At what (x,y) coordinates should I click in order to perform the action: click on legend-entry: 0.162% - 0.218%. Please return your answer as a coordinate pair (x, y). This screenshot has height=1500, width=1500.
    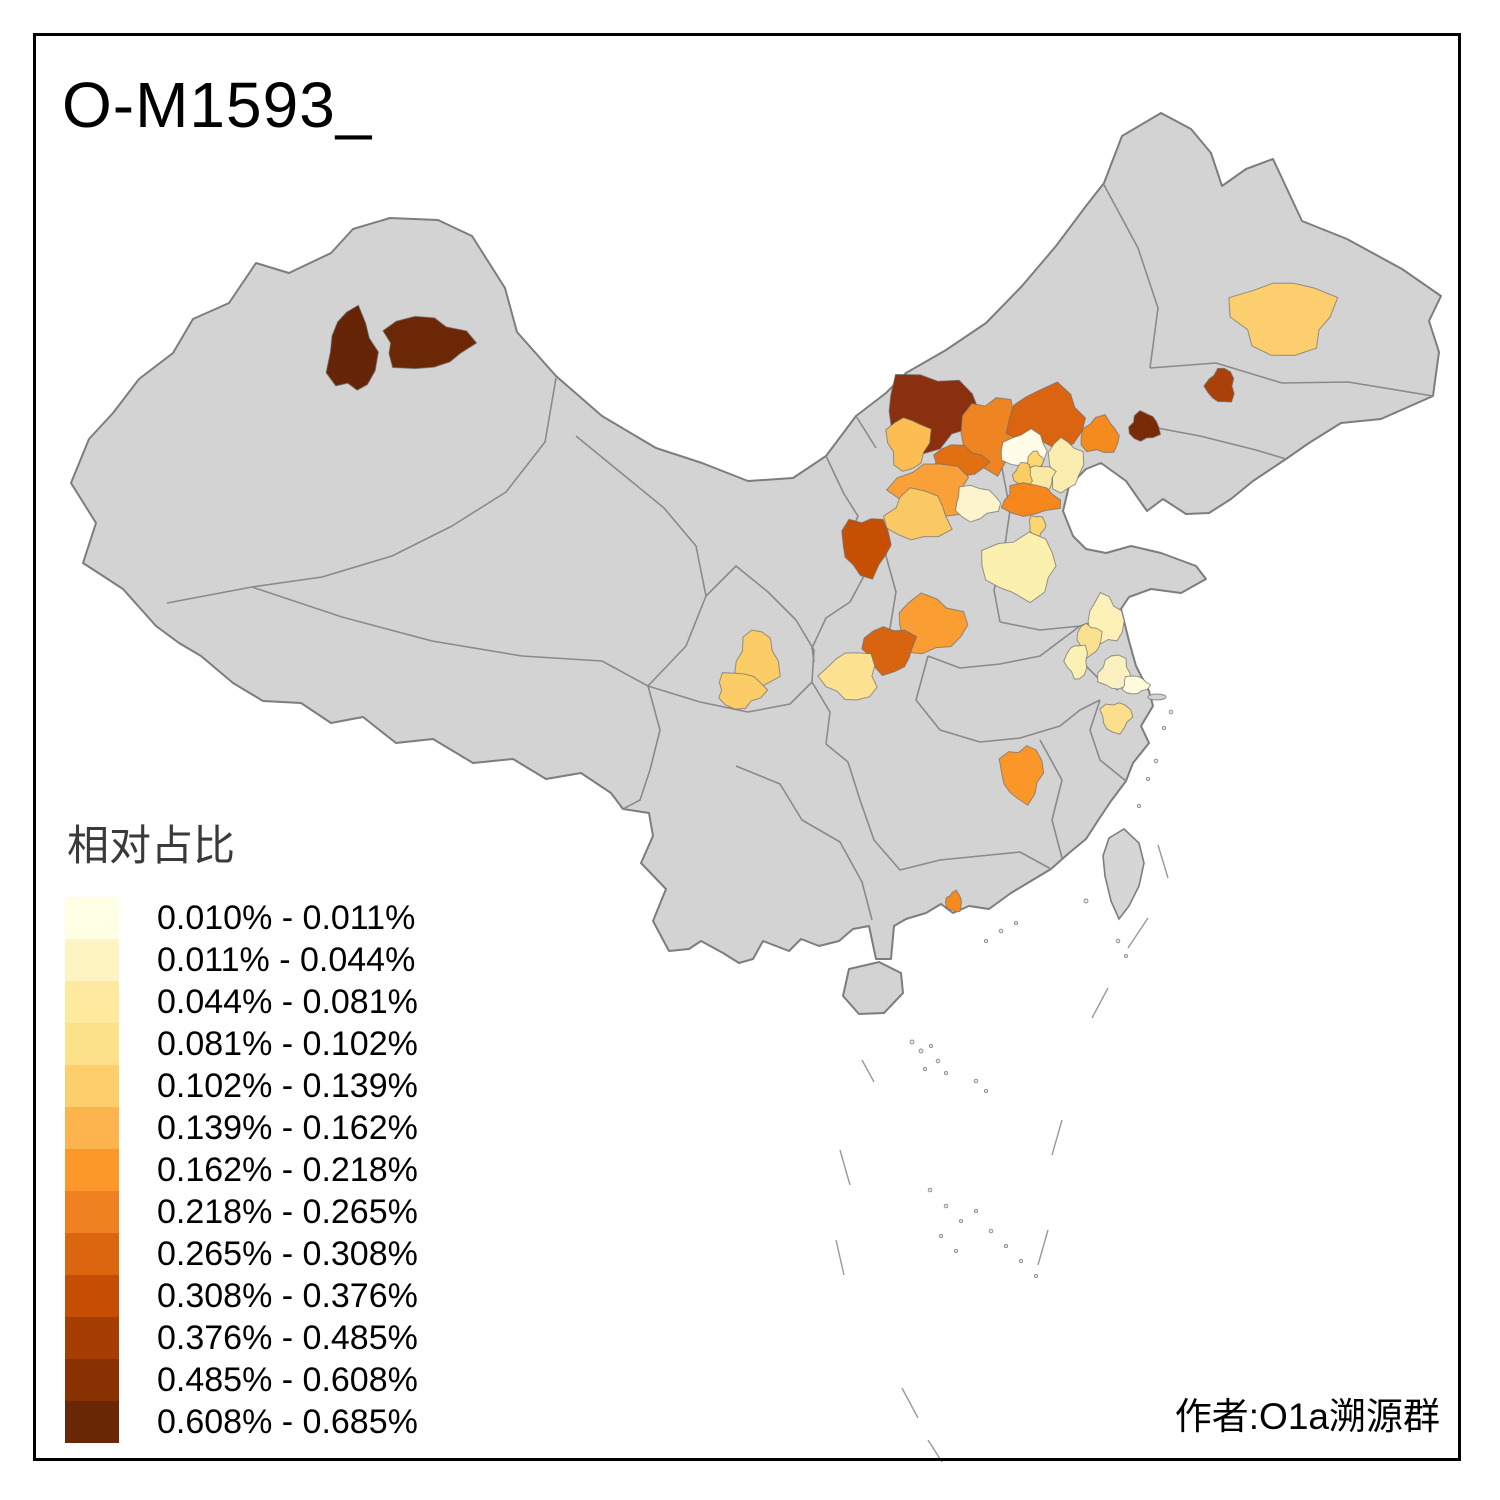
    Looking at the image, I should click on (241, 1170).